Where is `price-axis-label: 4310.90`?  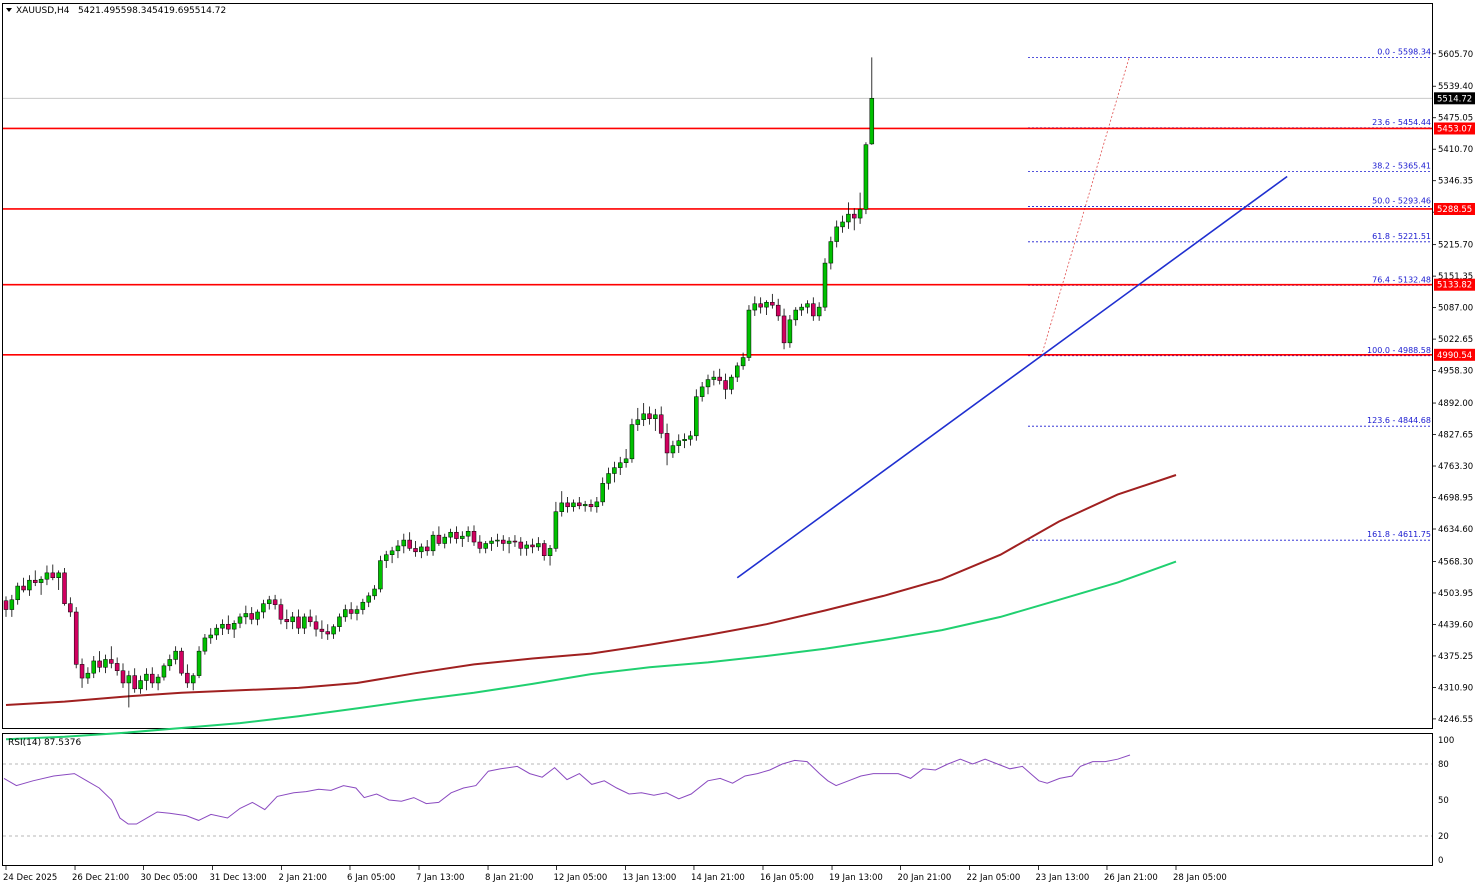
price-axis-label: 4310.90 is located at coordinates (1455, 688).